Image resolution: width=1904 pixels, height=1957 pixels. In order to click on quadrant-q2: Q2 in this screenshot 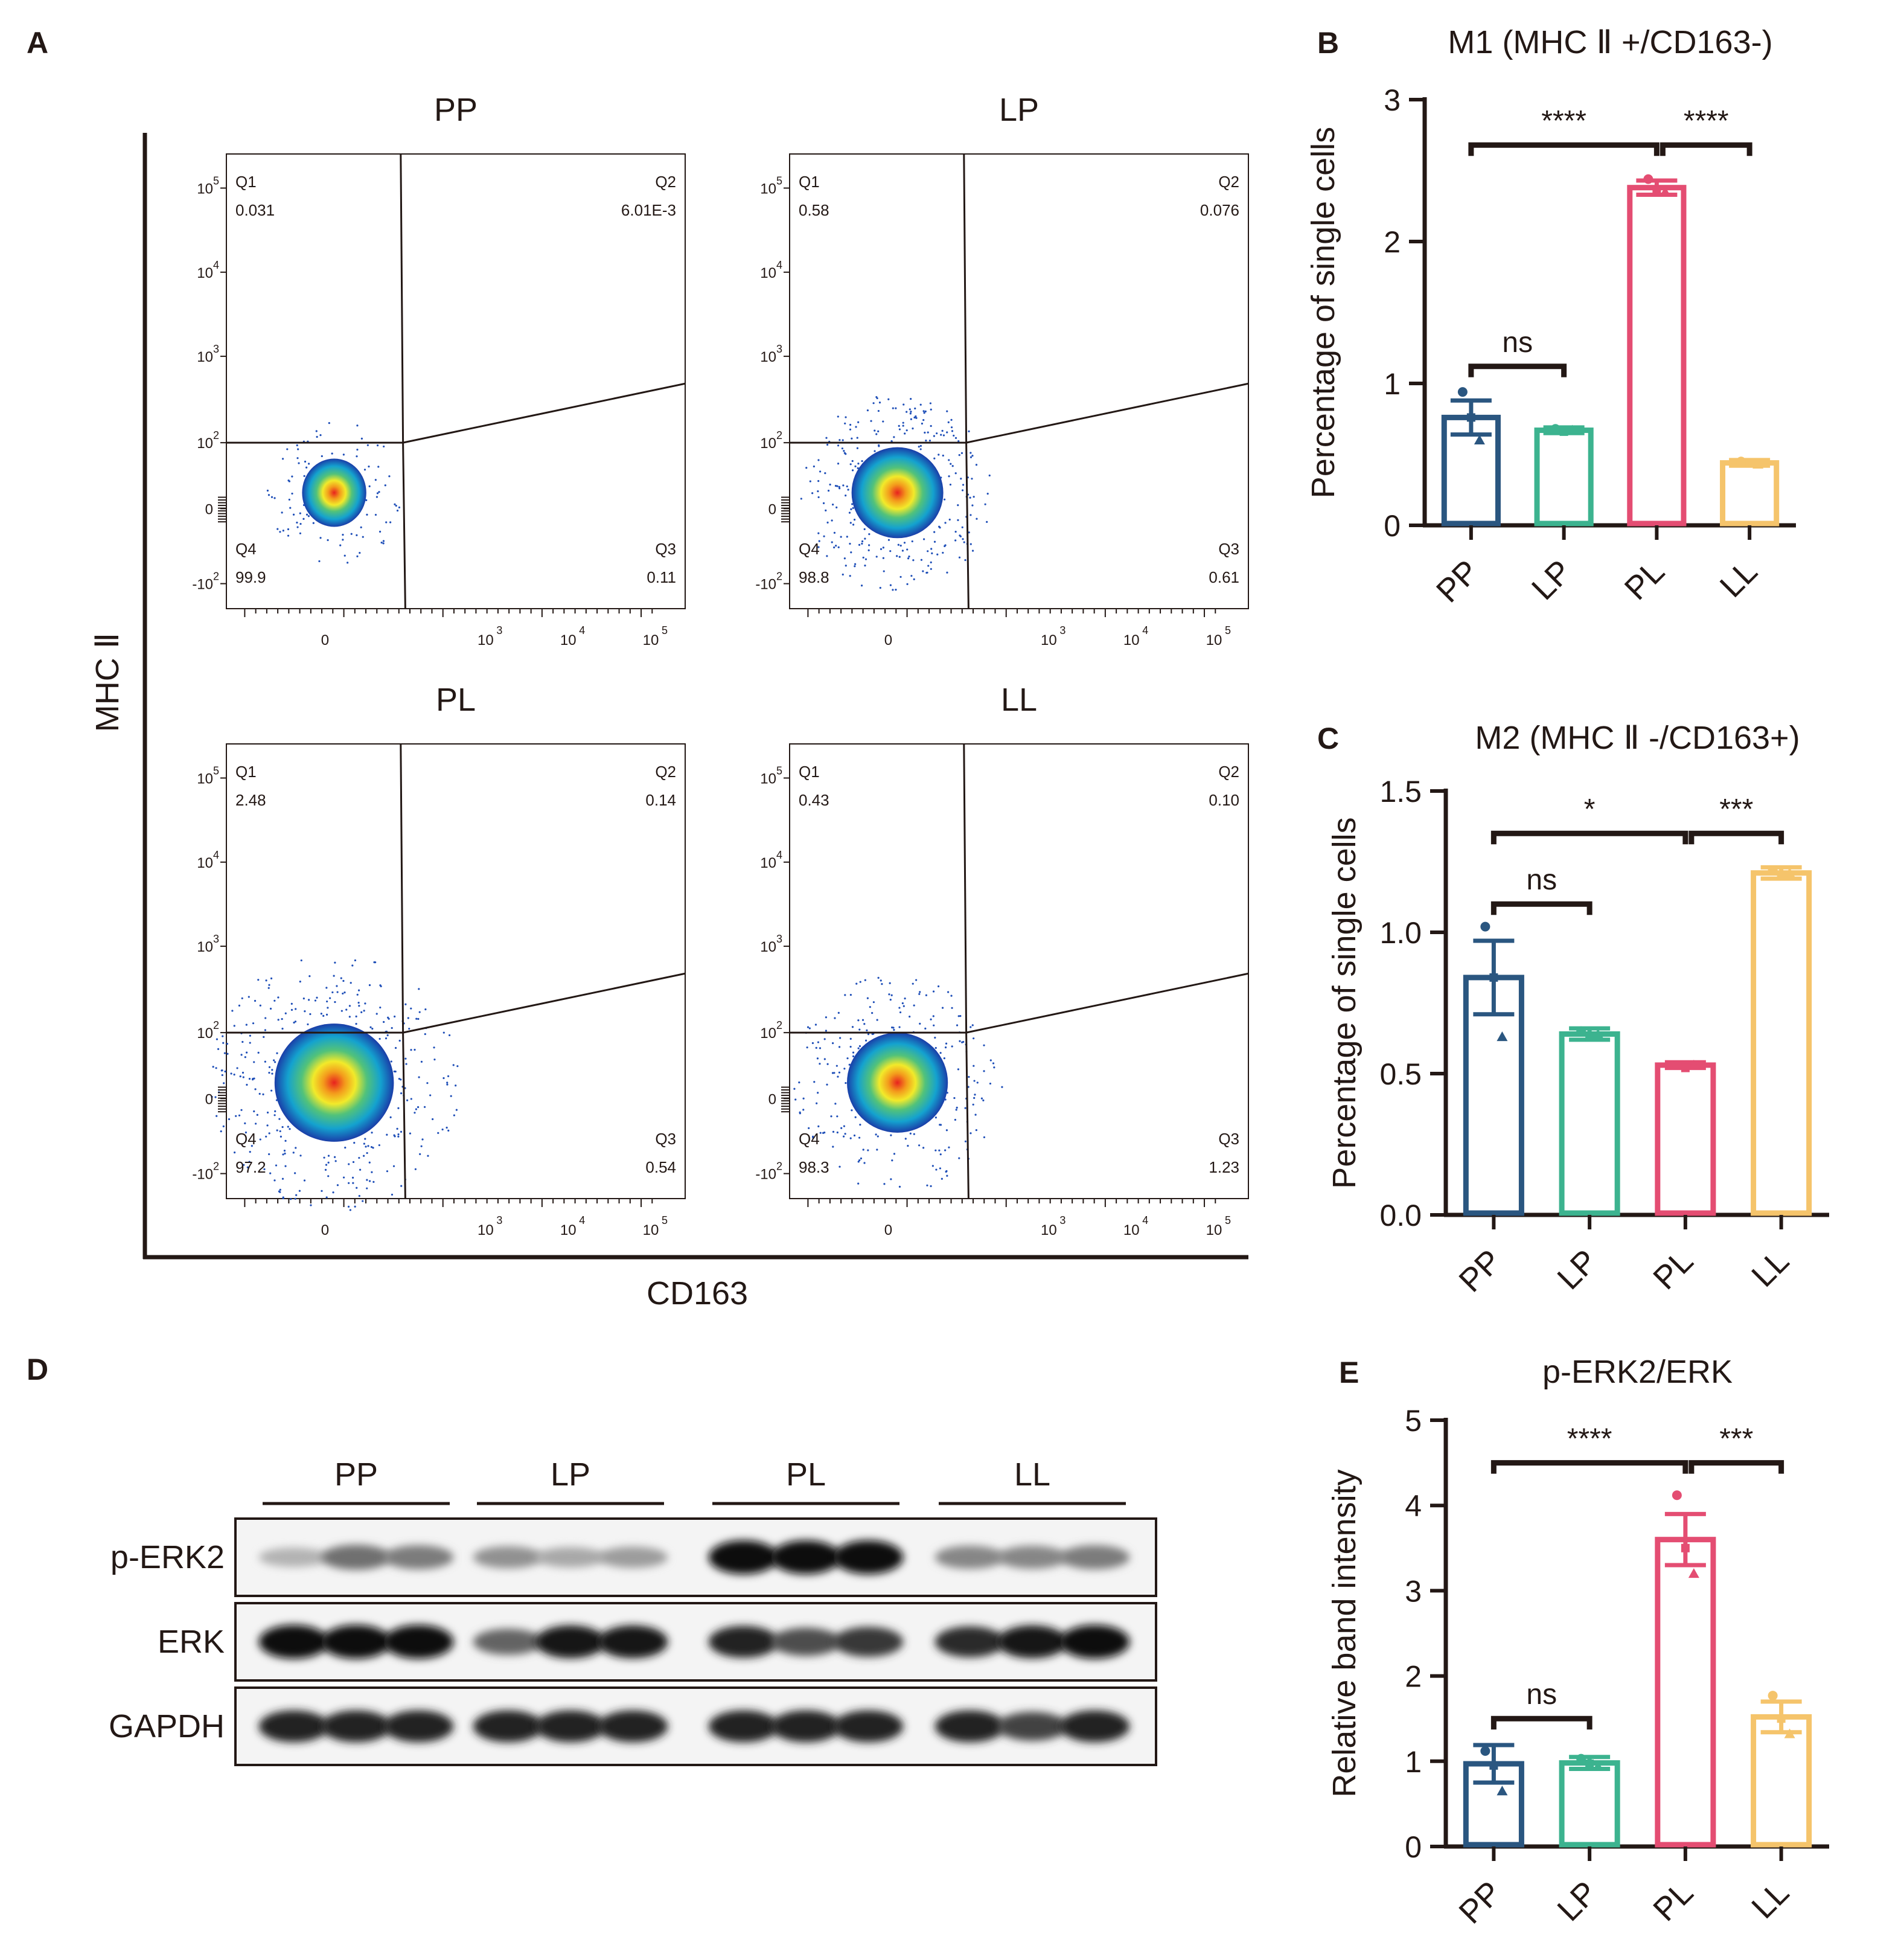, I will do `click(666, 182)`.